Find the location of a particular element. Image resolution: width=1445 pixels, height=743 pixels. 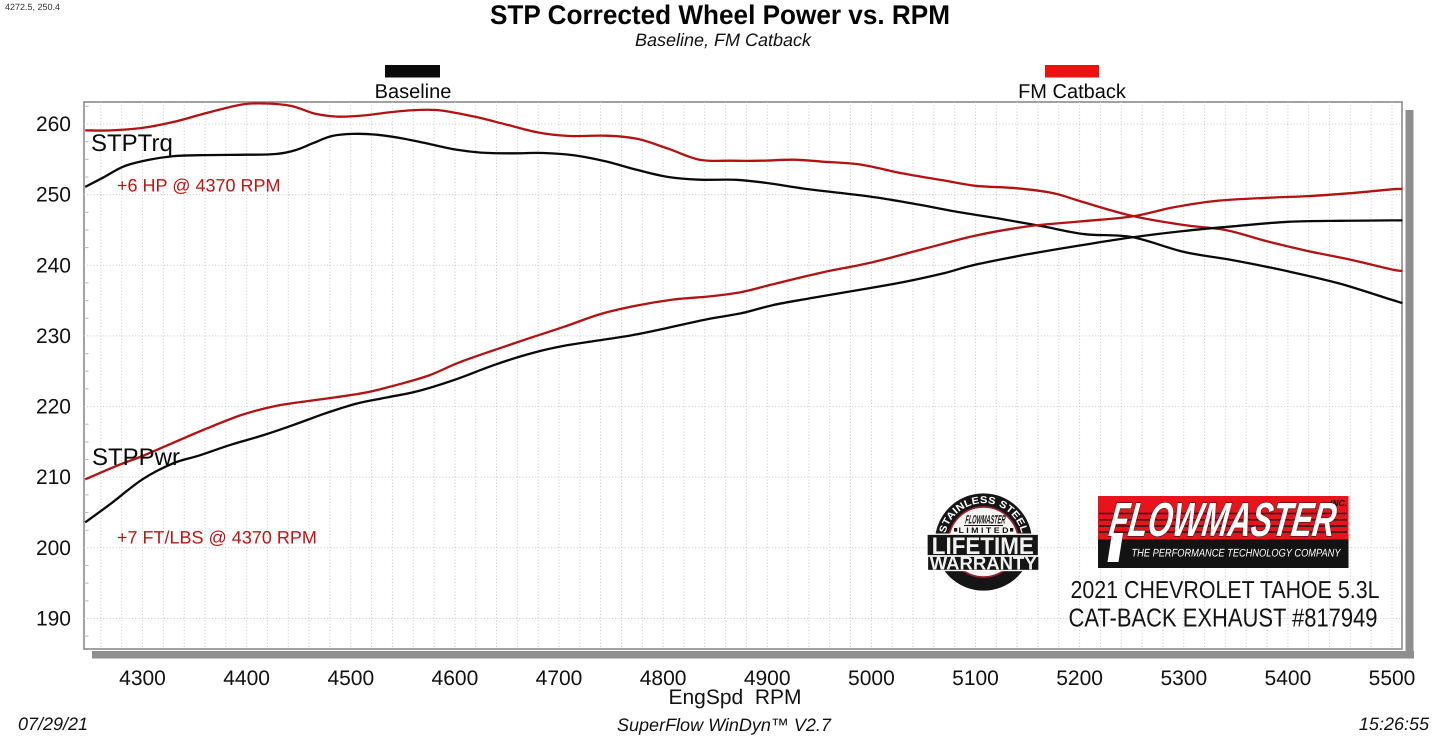

svg-text: FM Catback is located at coordinates (1072, 92).